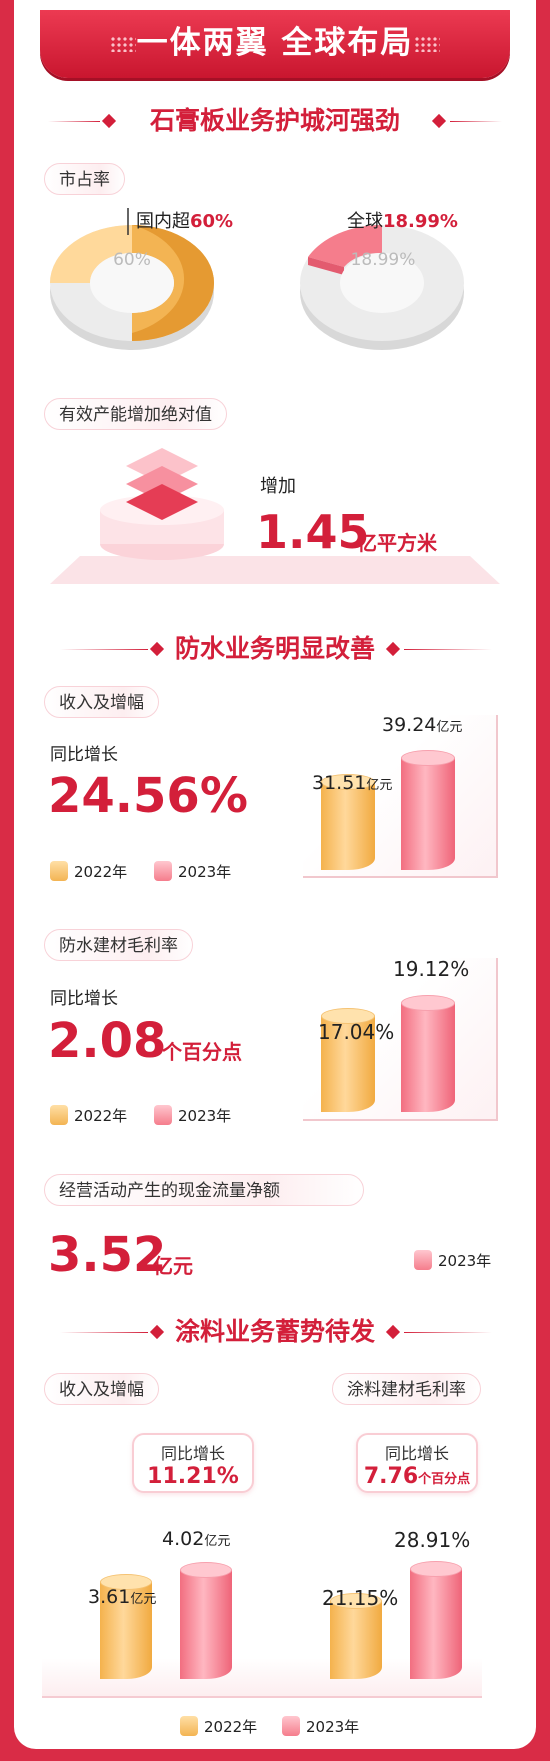 This screenshot has height=1761, width=550. Describe the element at coordinates (422, 725) in the screenshot. I see `wp-revenue-2023-label: 39.24亿元` at that location.